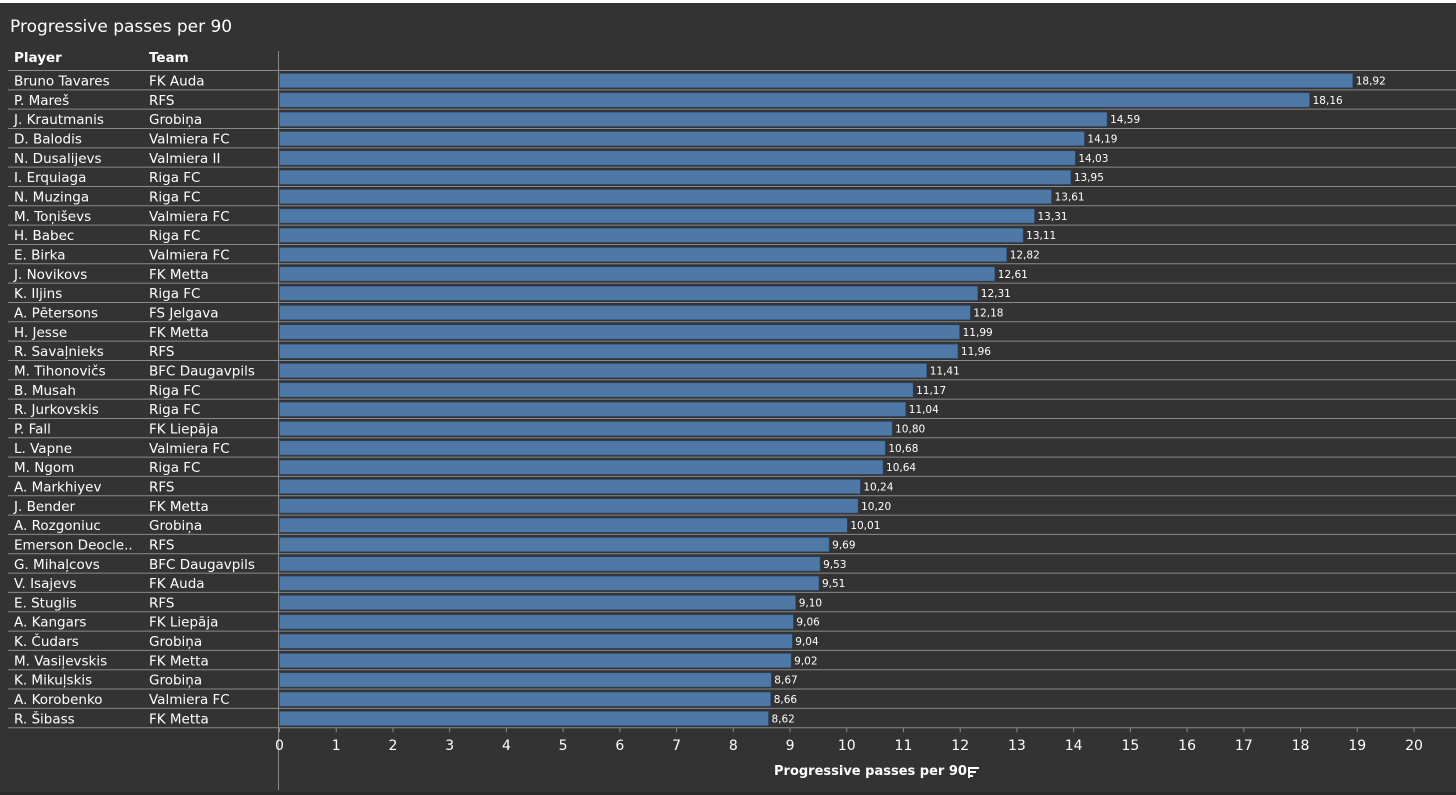 Image resolution: width=1456 pixels, height=795 pixels. I want to click on sort-descending-icon, so click(973, 772).